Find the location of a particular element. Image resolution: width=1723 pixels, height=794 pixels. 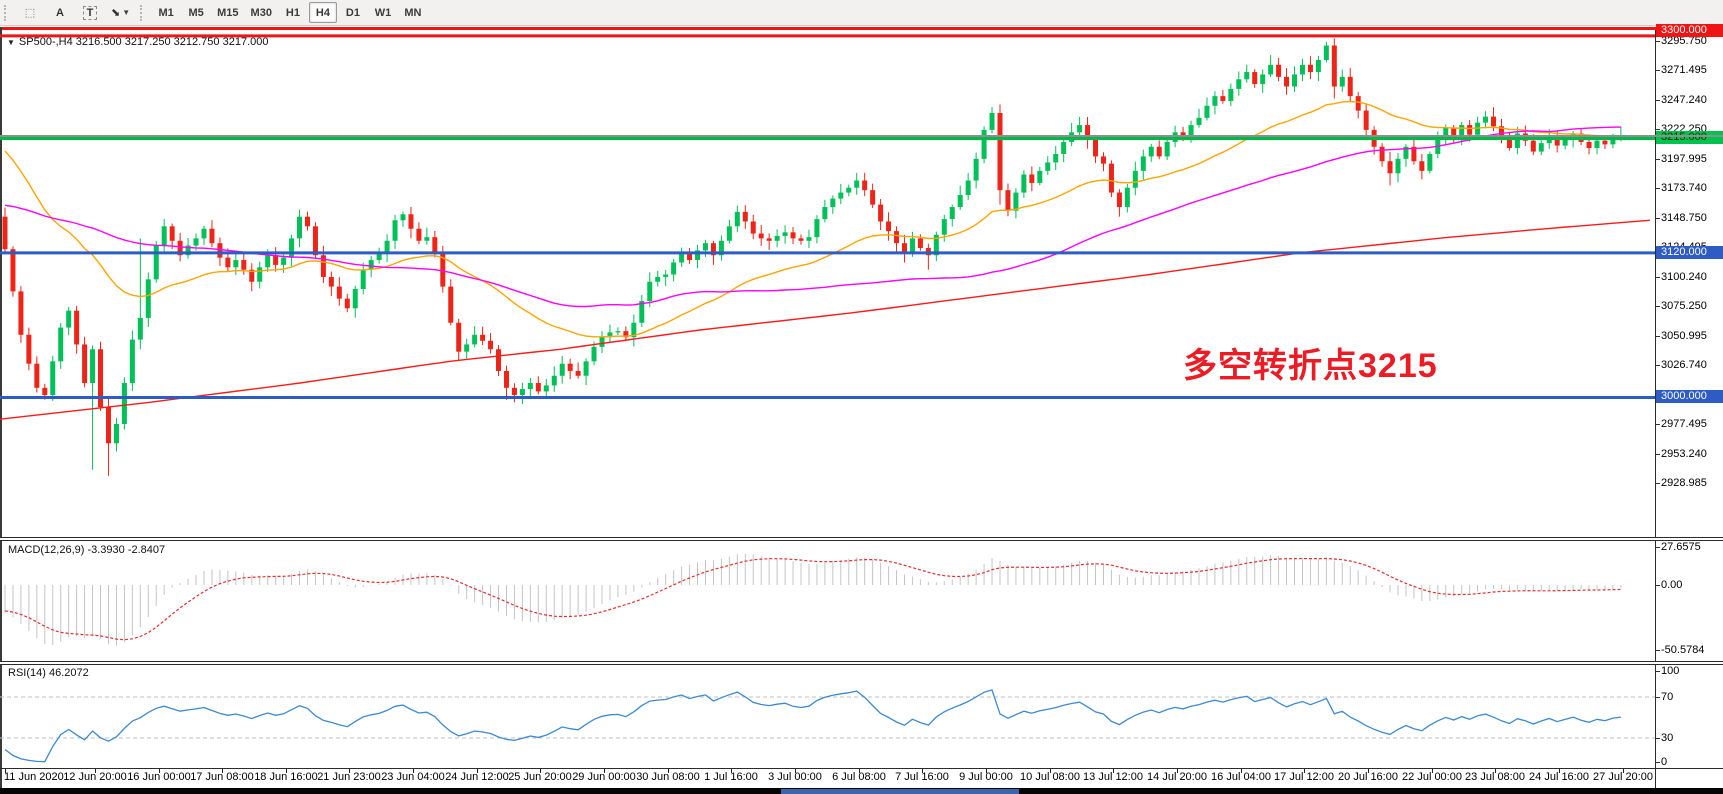

macd-axis-label: -50.5784 is located at coordinates (1683, 650).